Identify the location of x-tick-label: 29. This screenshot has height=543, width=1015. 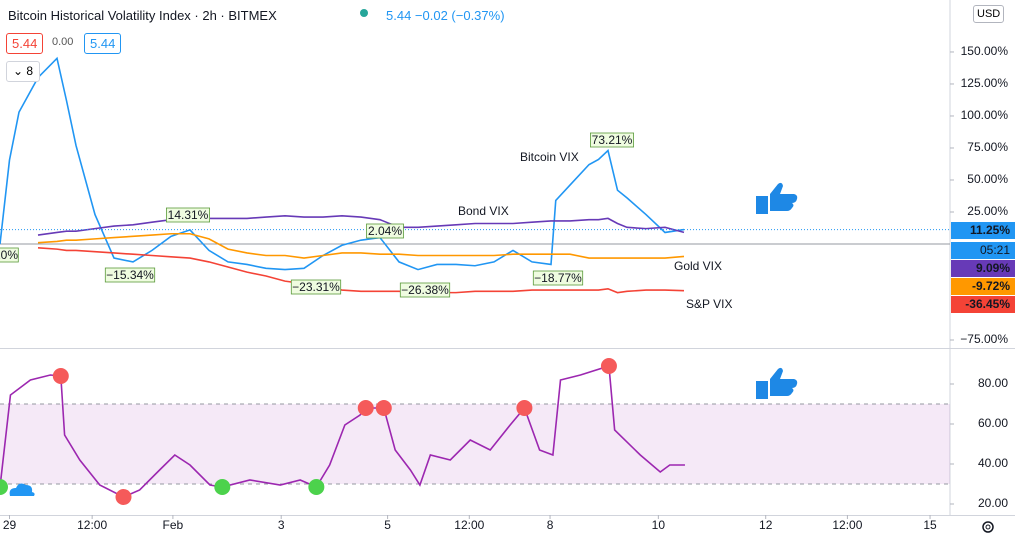
(10, 525).